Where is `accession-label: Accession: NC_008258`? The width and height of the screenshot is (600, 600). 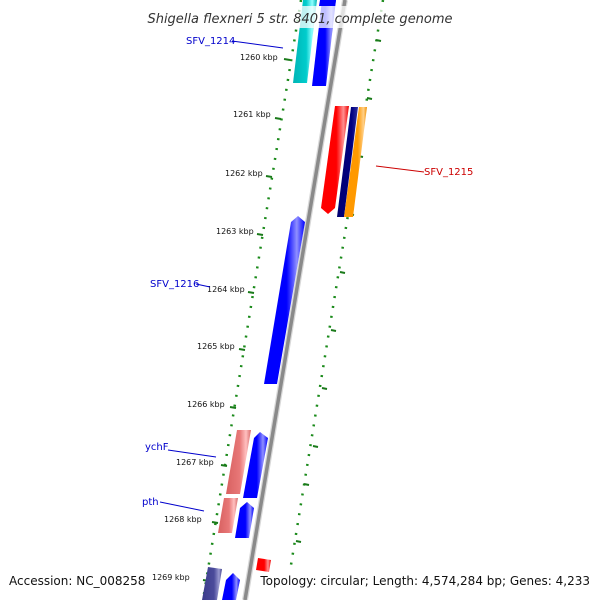
accession-label: Accession: NC_008258 is located at coordinates (77, 581).